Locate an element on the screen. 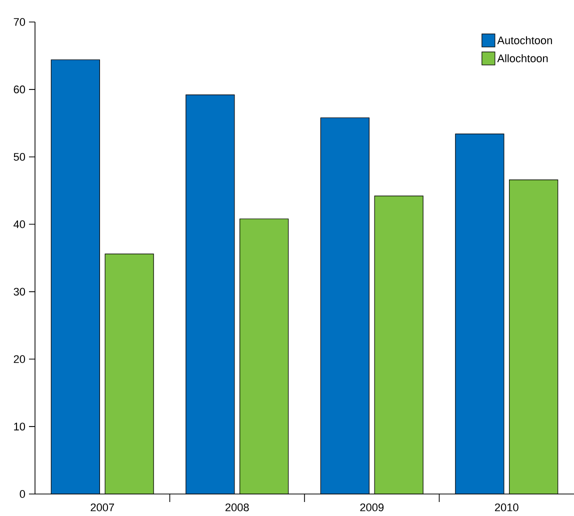  y-tick-label: 50 is located at coordinates (20, 156).